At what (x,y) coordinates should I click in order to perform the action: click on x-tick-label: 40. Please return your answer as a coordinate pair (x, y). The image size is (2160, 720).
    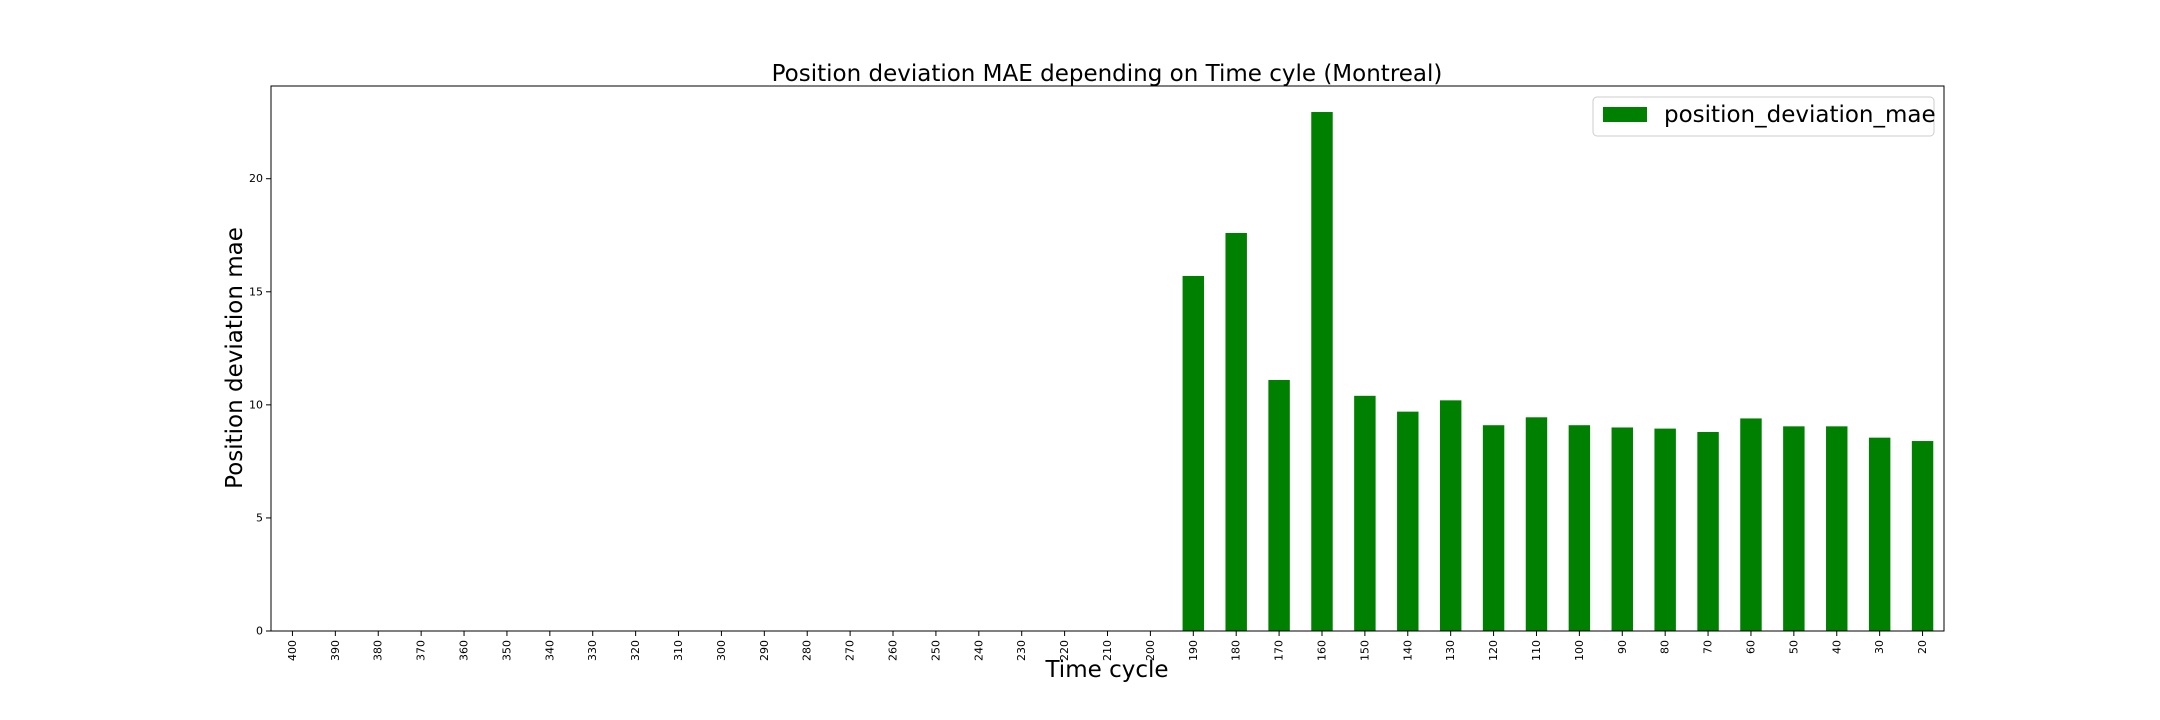
    Looking at the image, I should click on (1836, 647).